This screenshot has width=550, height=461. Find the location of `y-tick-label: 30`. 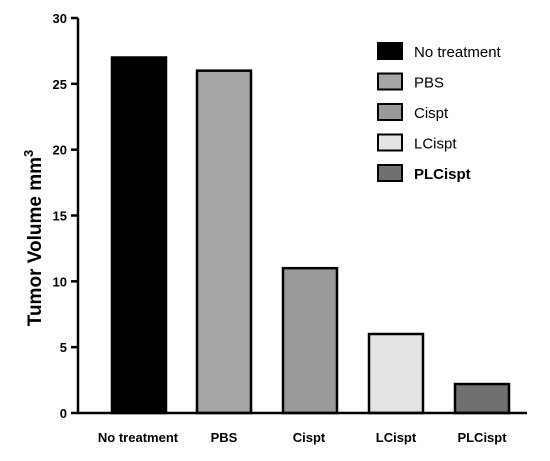

y-tick-label: 30 is located at coordinates (60, 18).